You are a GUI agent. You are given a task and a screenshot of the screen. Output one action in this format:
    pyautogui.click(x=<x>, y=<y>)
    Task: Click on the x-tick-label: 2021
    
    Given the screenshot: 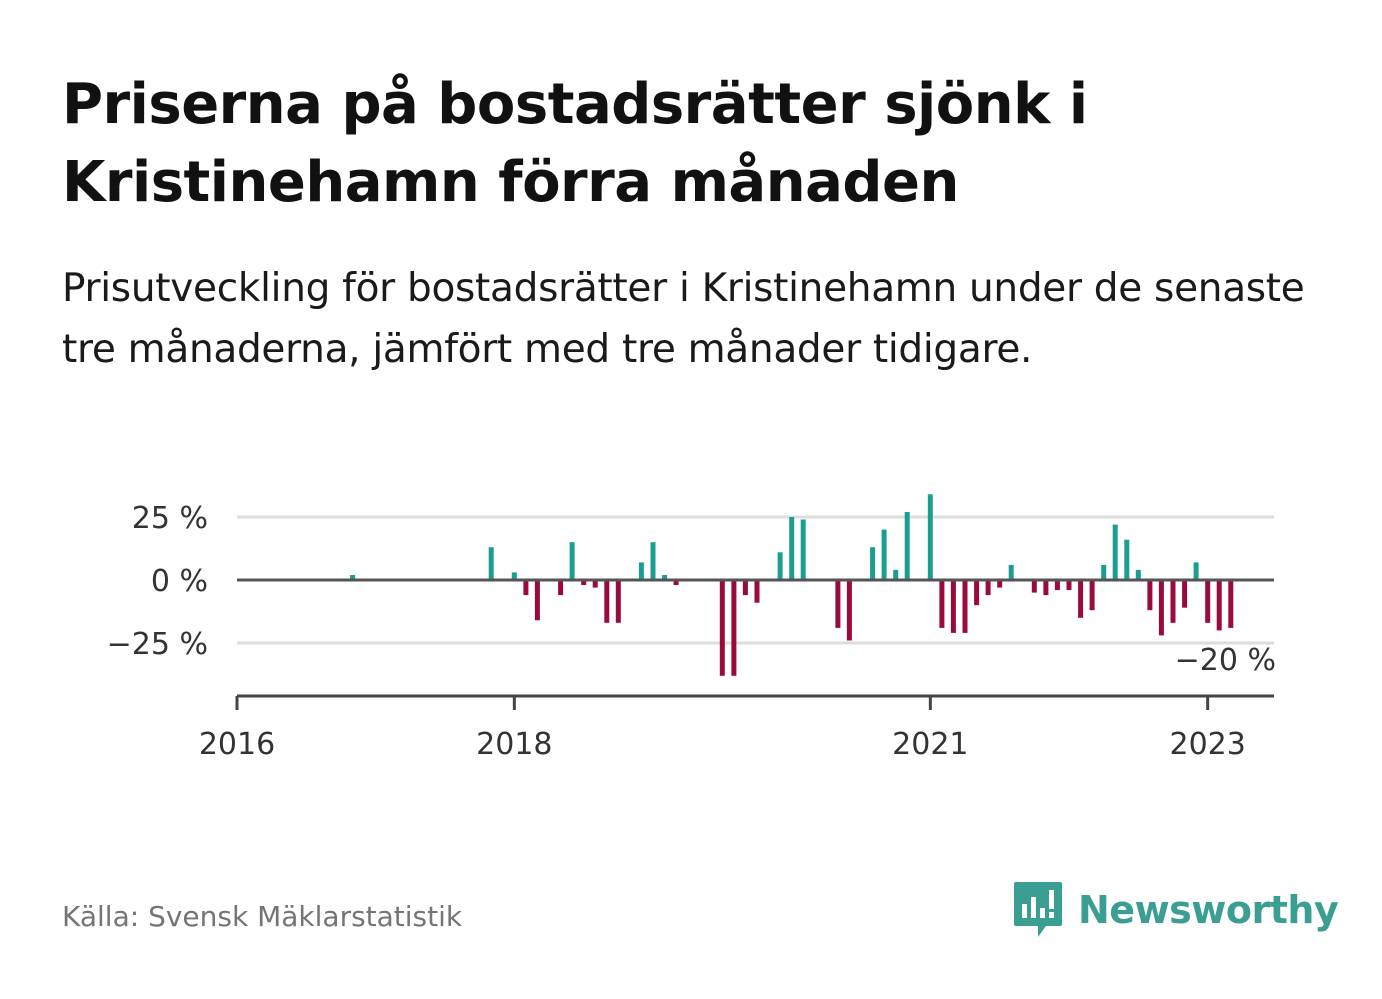 What is the action you would take?
    pyautogui.click(x=930, y=744)
    